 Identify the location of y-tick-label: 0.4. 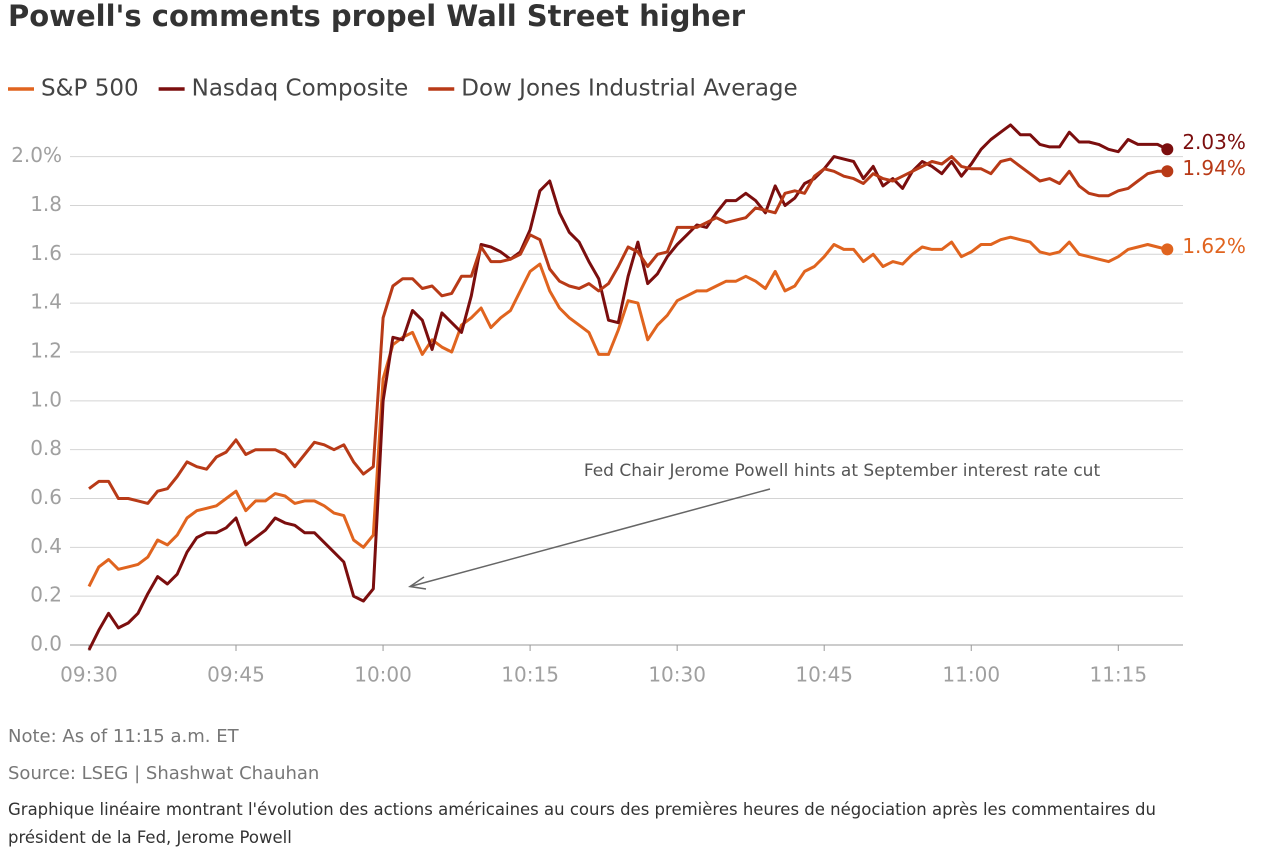
(46, 546).